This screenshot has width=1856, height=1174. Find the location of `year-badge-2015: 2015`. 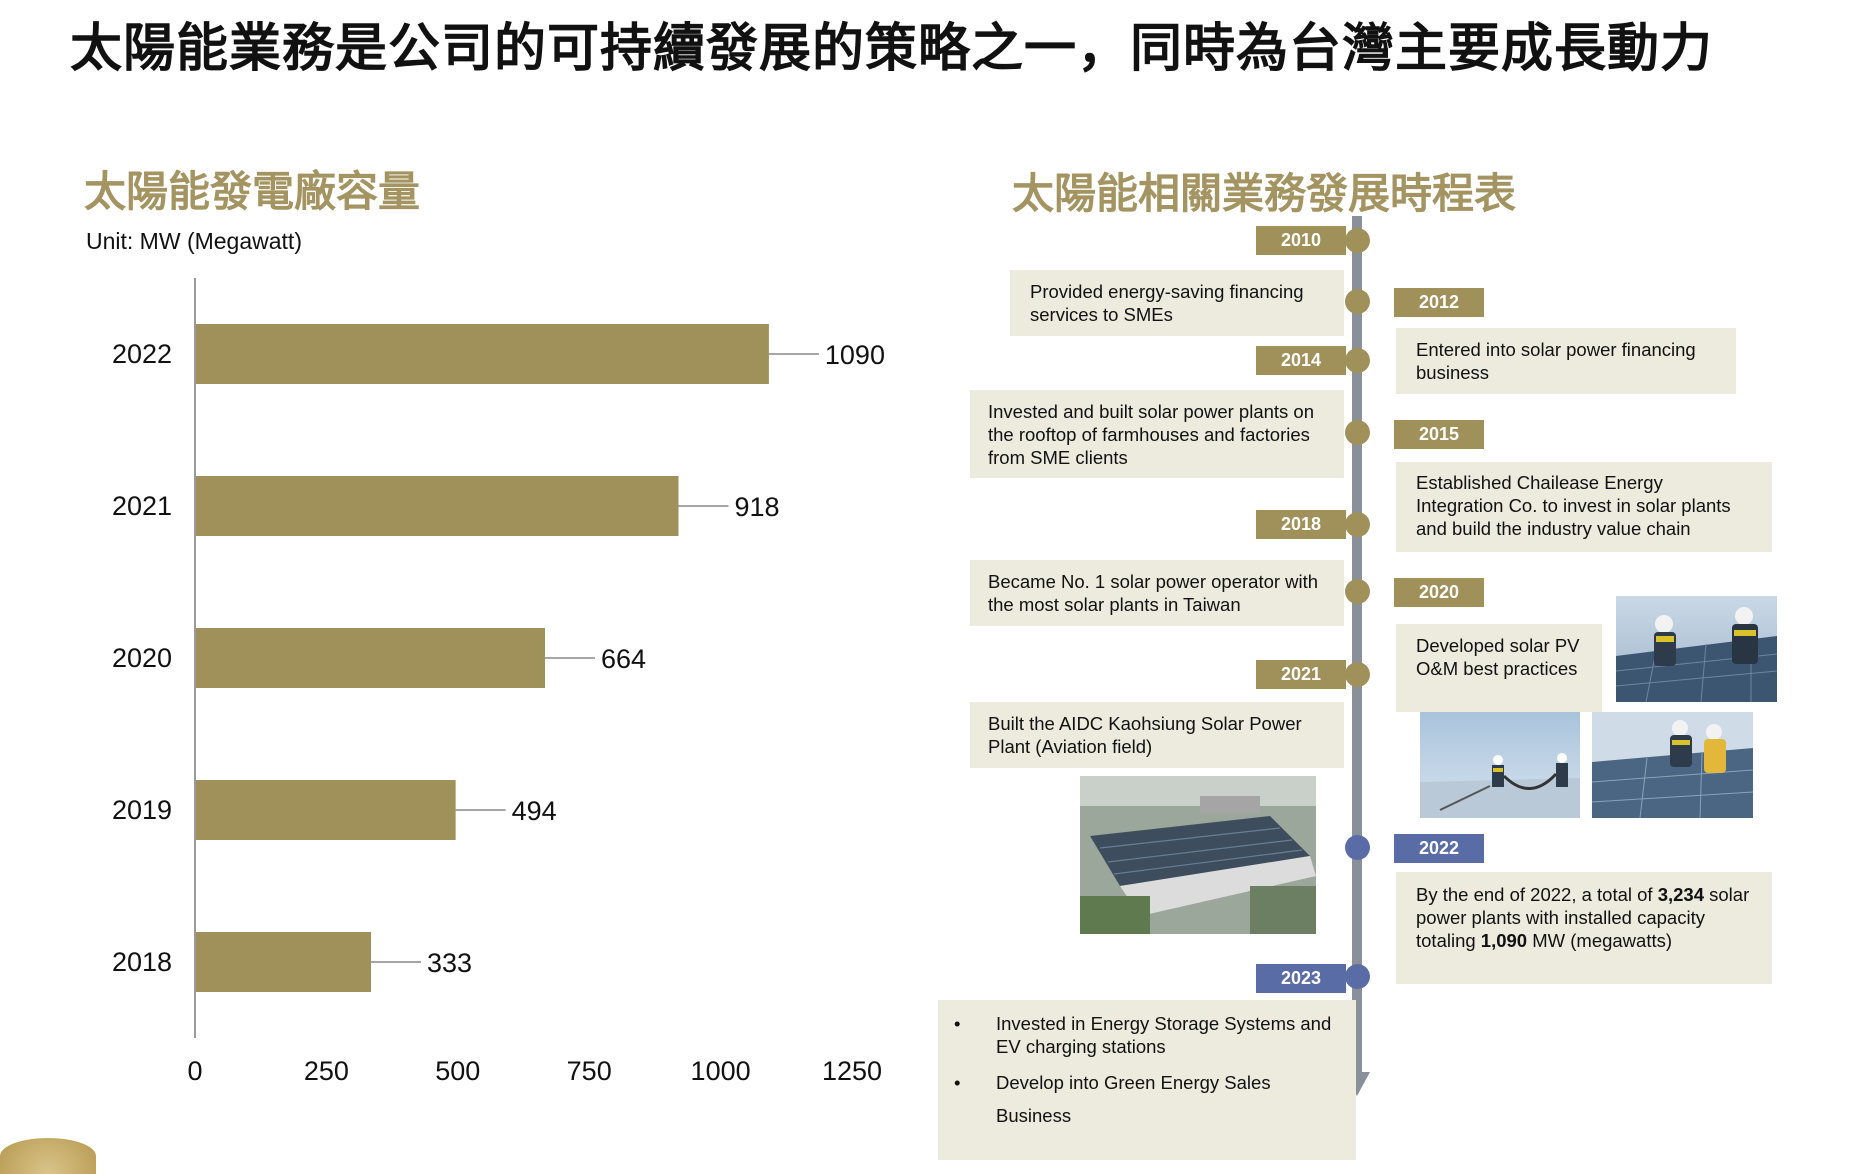

year-badge-2015: 2015 is located at coordinates (1439, 434).